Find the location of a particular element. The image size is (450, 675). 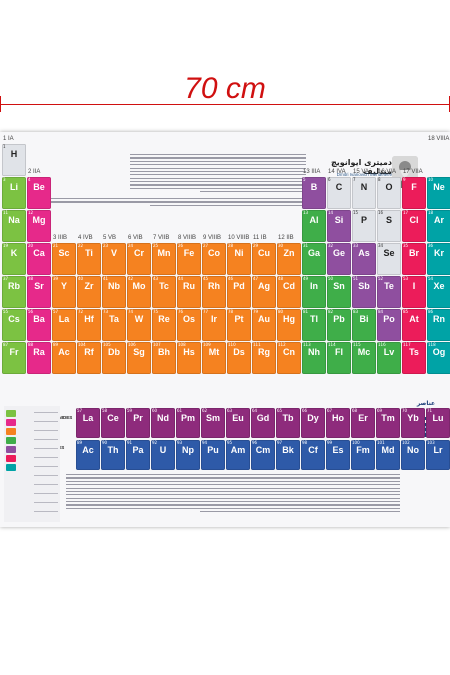

atomic-number: 57 is located at coordinates (56, 311).